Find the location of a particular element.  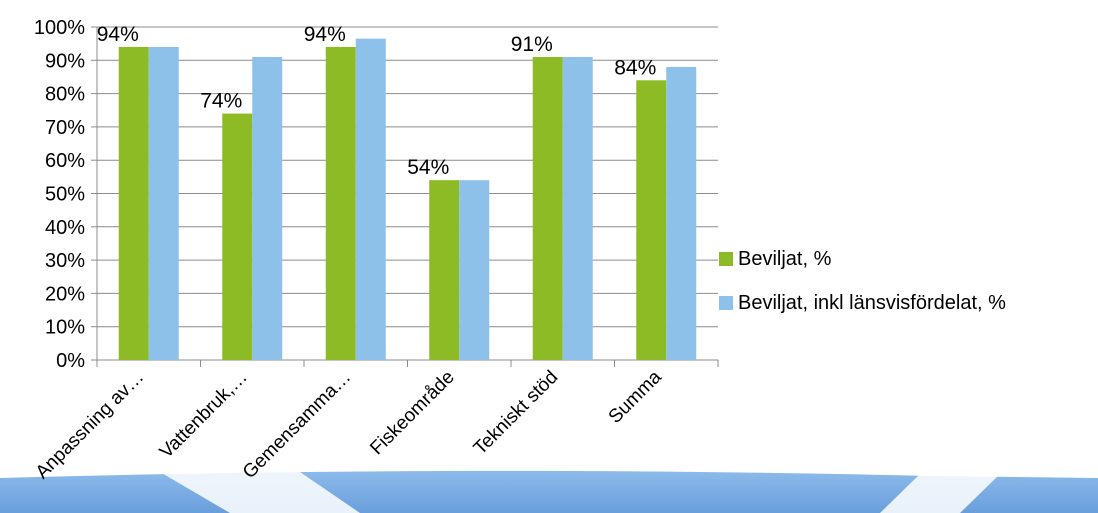

x-category-label: Fiskeområde is located at coordinates (412, 413).